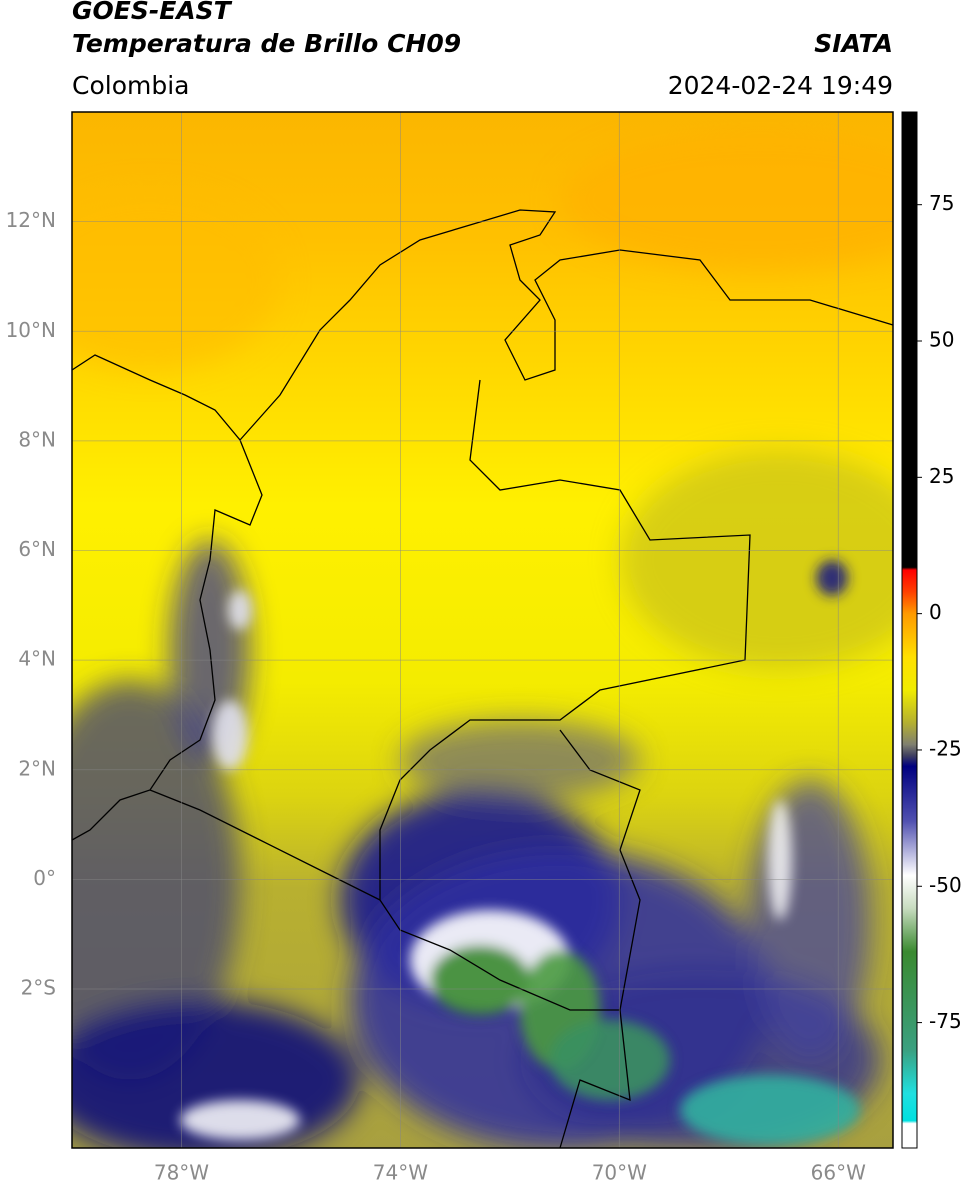  What do you see at coordinates (130, 85) in the screenshot?
I see `region: Colombia` at bounding box center [130, 85].